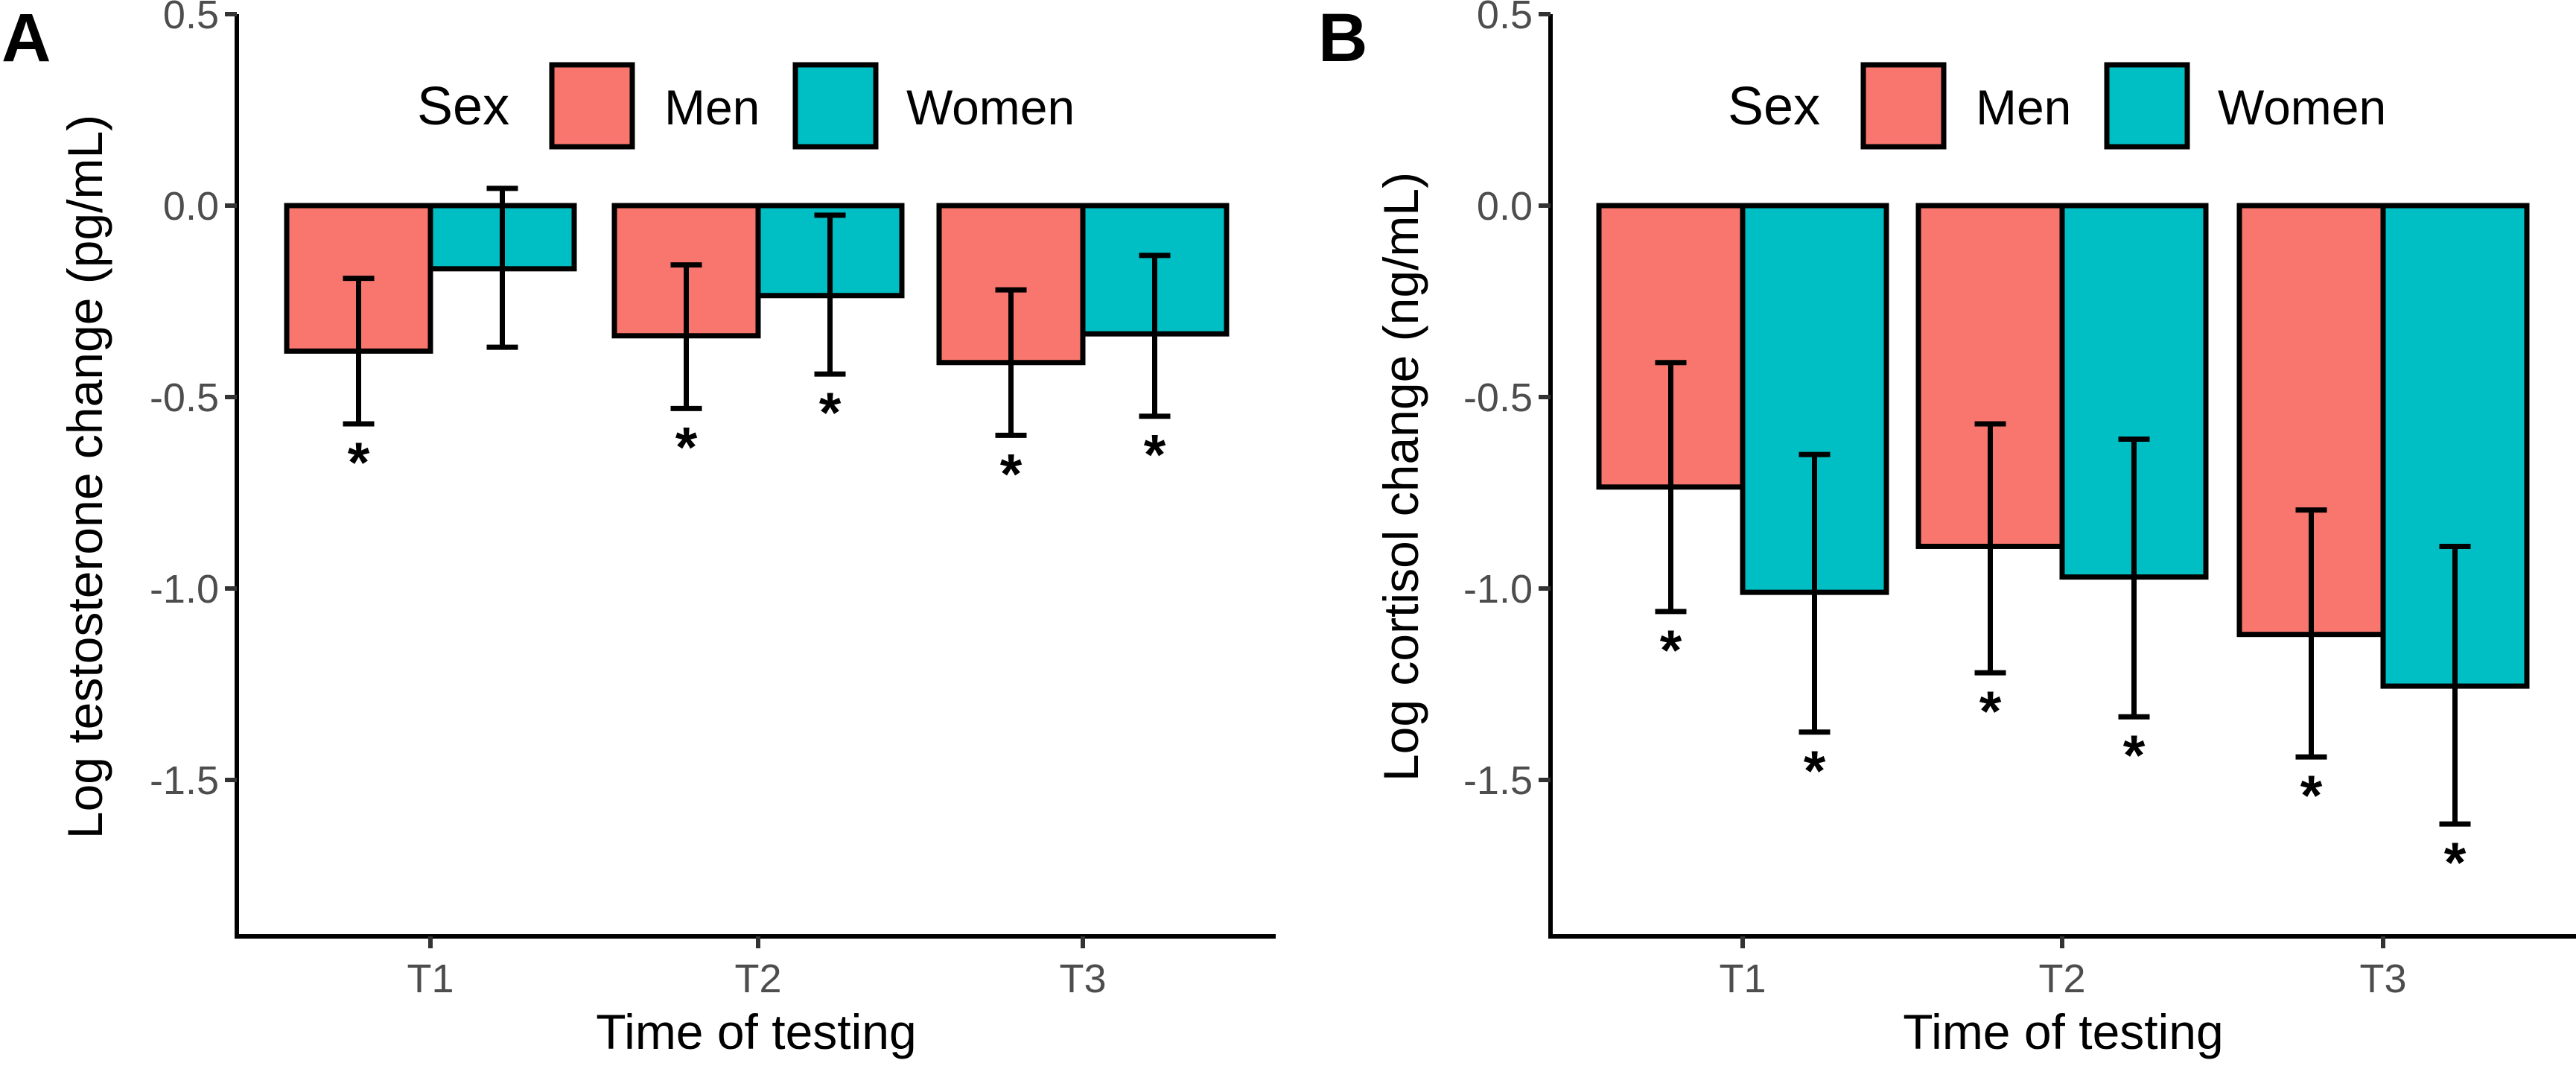 This screenshot has width=2576, height=1066. What do you see at coordinates (26, 38) in the screenshot?
I see `panel-label: A` at bounding box center [26, 38].